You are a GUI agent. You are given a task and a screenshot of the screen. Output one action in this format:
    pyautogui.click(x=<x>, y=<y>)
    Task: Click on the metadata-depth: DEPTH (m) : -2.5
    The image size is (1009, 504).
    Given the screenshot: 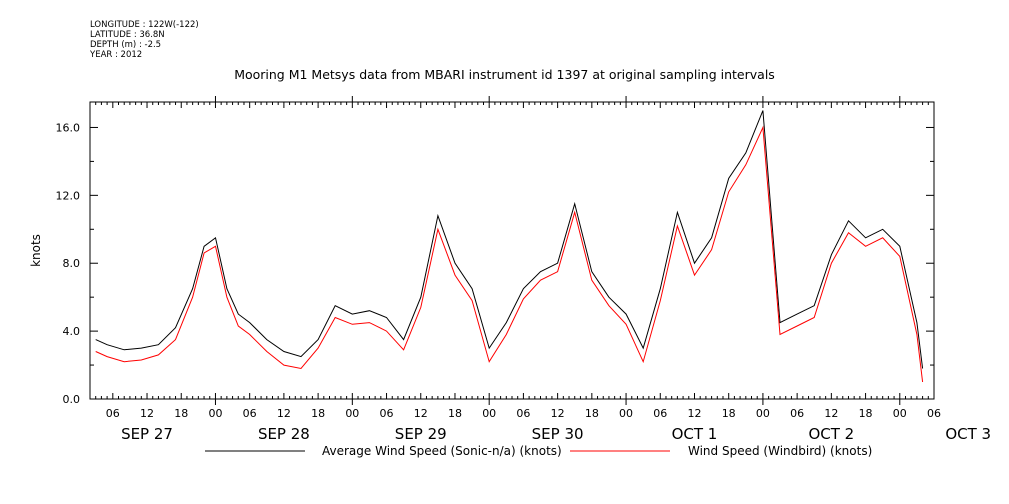 What is the action you would take?
    pyautogui.click(x=126, y=45)
    